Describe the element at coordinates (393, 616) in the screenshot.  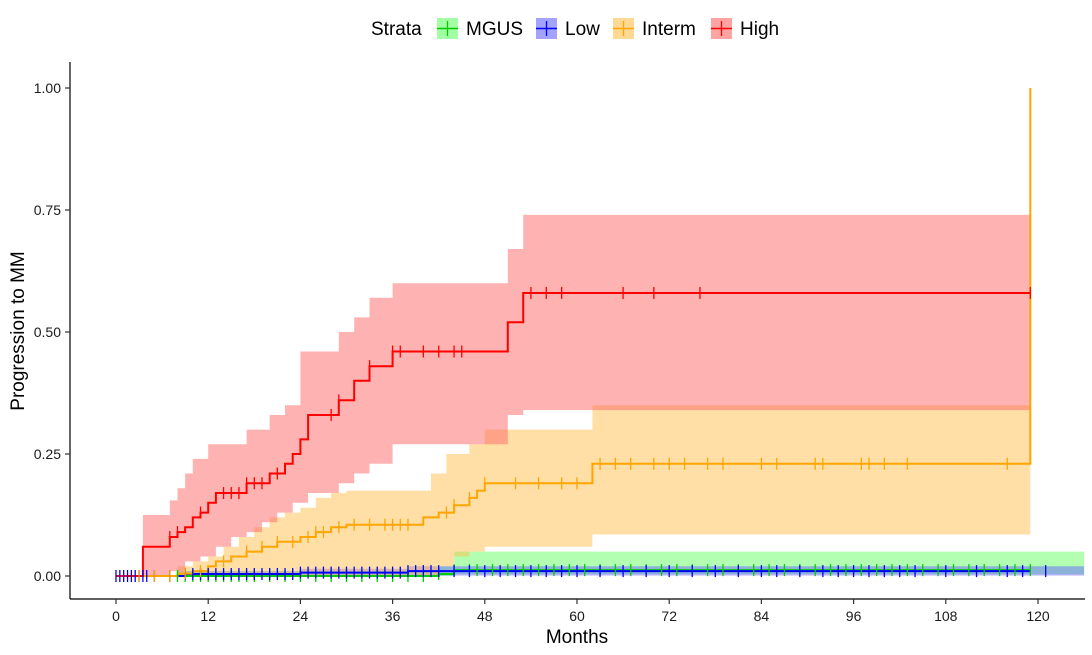
I see `x-tick-label: 36` at that location.